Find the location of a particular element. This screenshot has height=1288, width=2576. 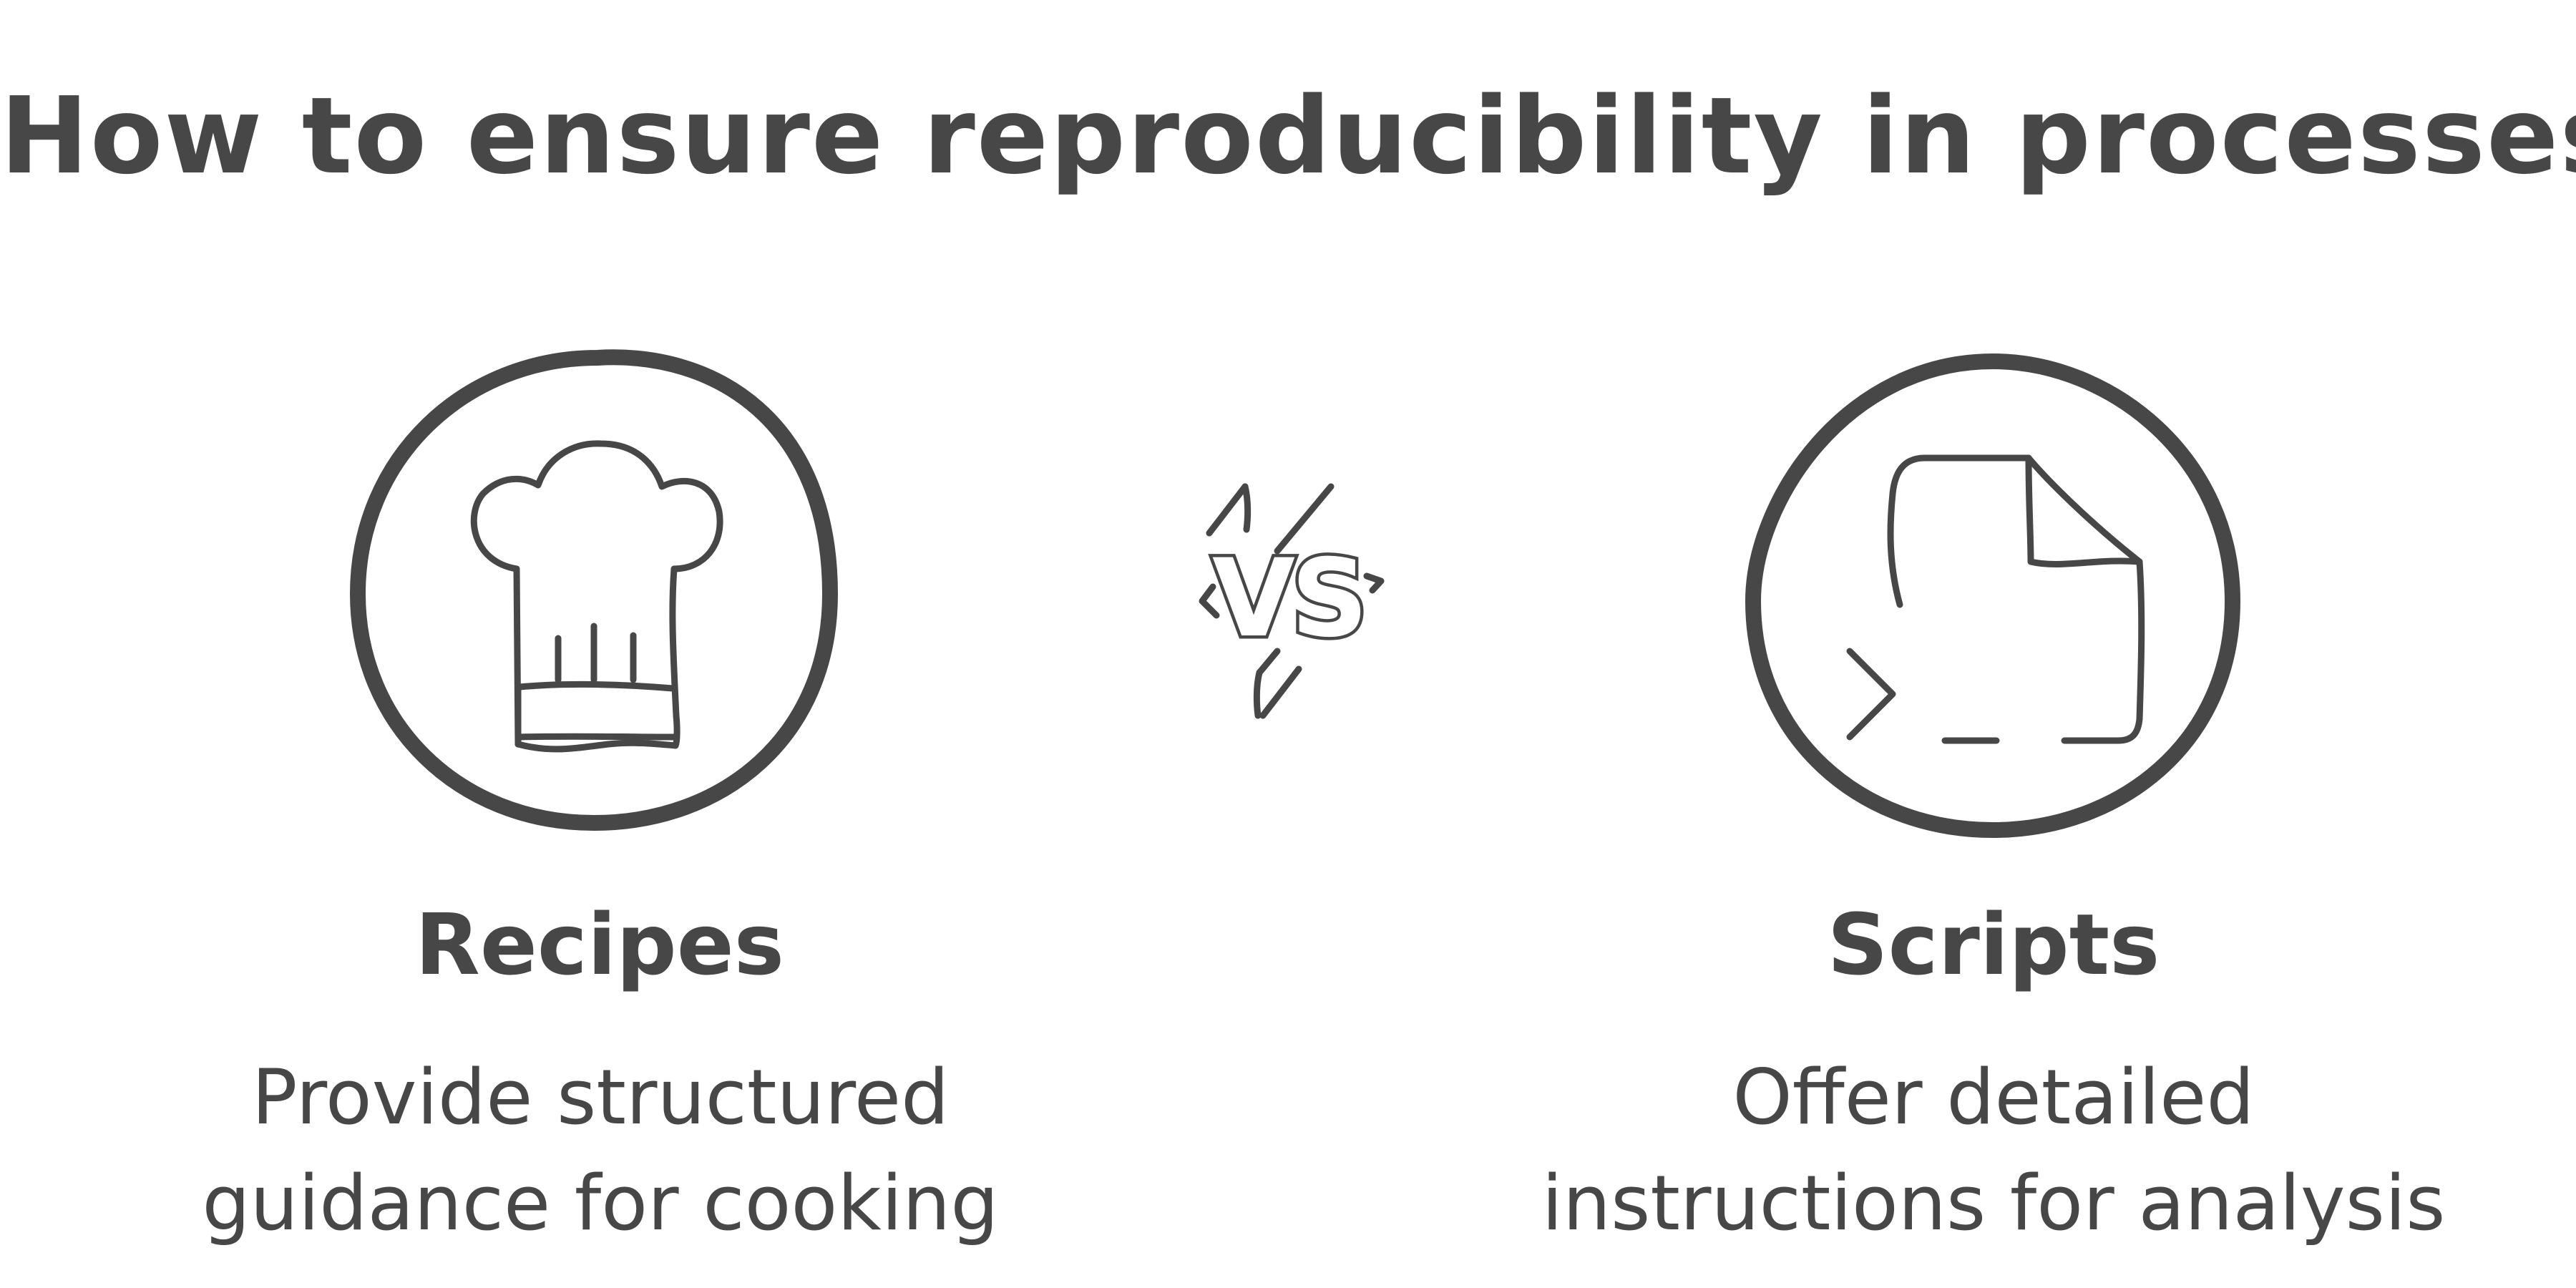

scripts-option-description: Offer detailed instructions for analysis is located at coordinates (1993, 1151).